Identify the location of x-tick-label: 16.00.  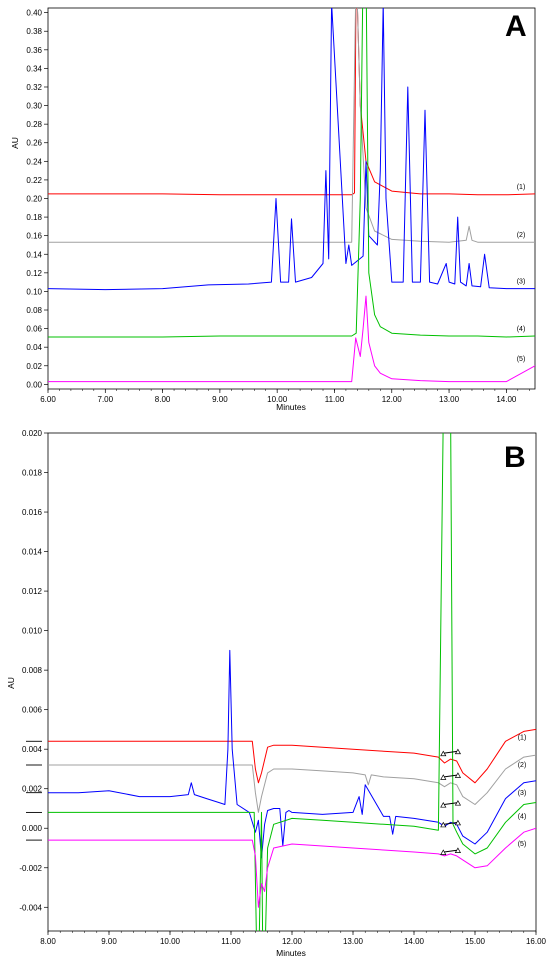
(536, 941).